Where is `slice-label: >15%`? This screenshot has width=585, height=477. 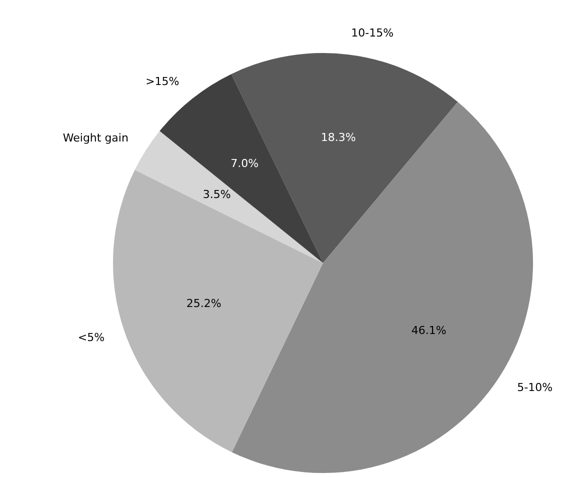
slice-label: >15% is located at coordinates (163, 81).